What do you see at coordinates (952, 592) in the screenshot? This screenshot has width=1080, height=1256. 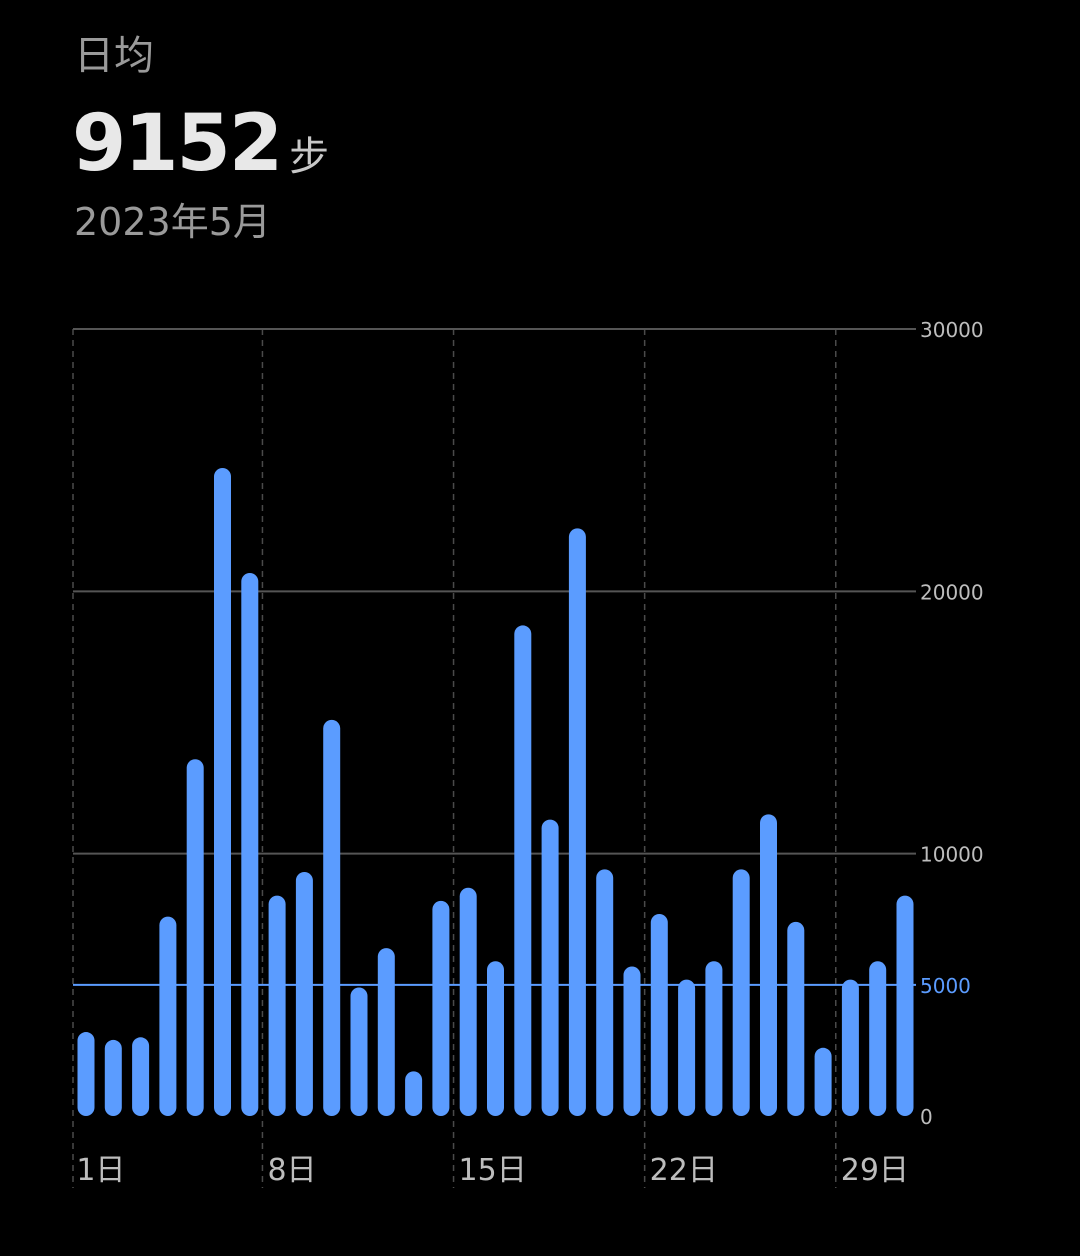 I see `y-tick-label: 20000` at bounding box center [952, 592].